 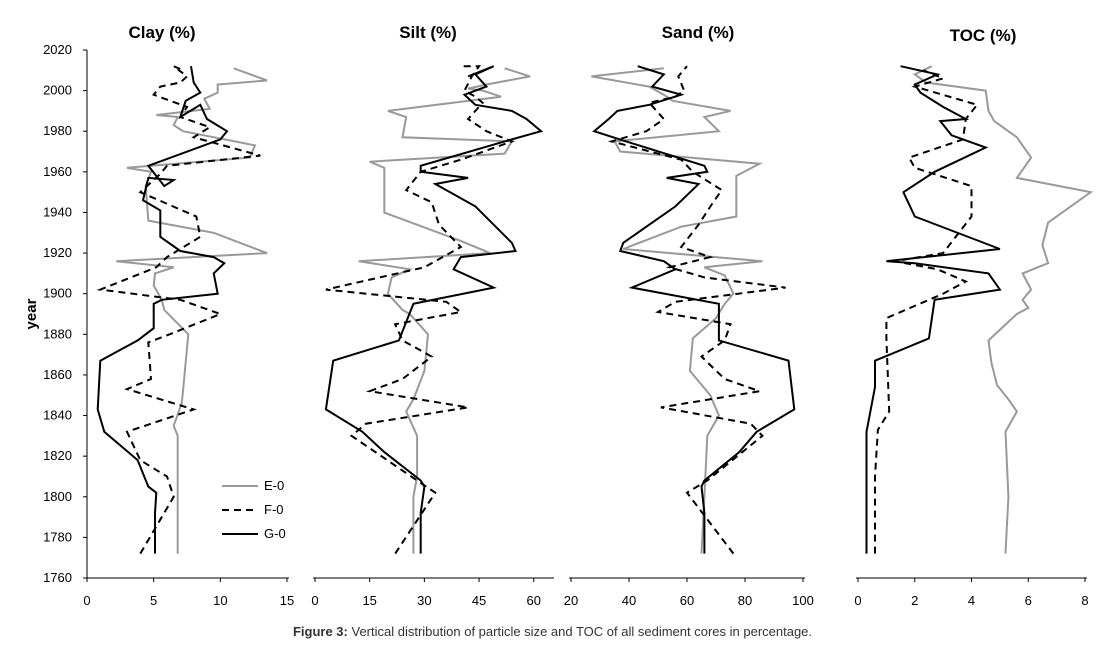 I want to click on y-tick-label: 1980, so click(x=57, y=130).